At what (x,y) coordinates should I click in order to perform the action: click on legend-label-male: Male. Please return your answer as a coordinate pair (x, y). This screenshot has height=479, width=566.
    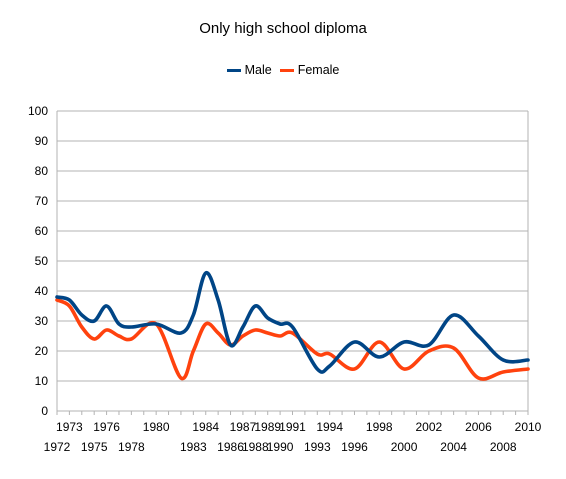
    Looking at the image, I should click on (258, 70).